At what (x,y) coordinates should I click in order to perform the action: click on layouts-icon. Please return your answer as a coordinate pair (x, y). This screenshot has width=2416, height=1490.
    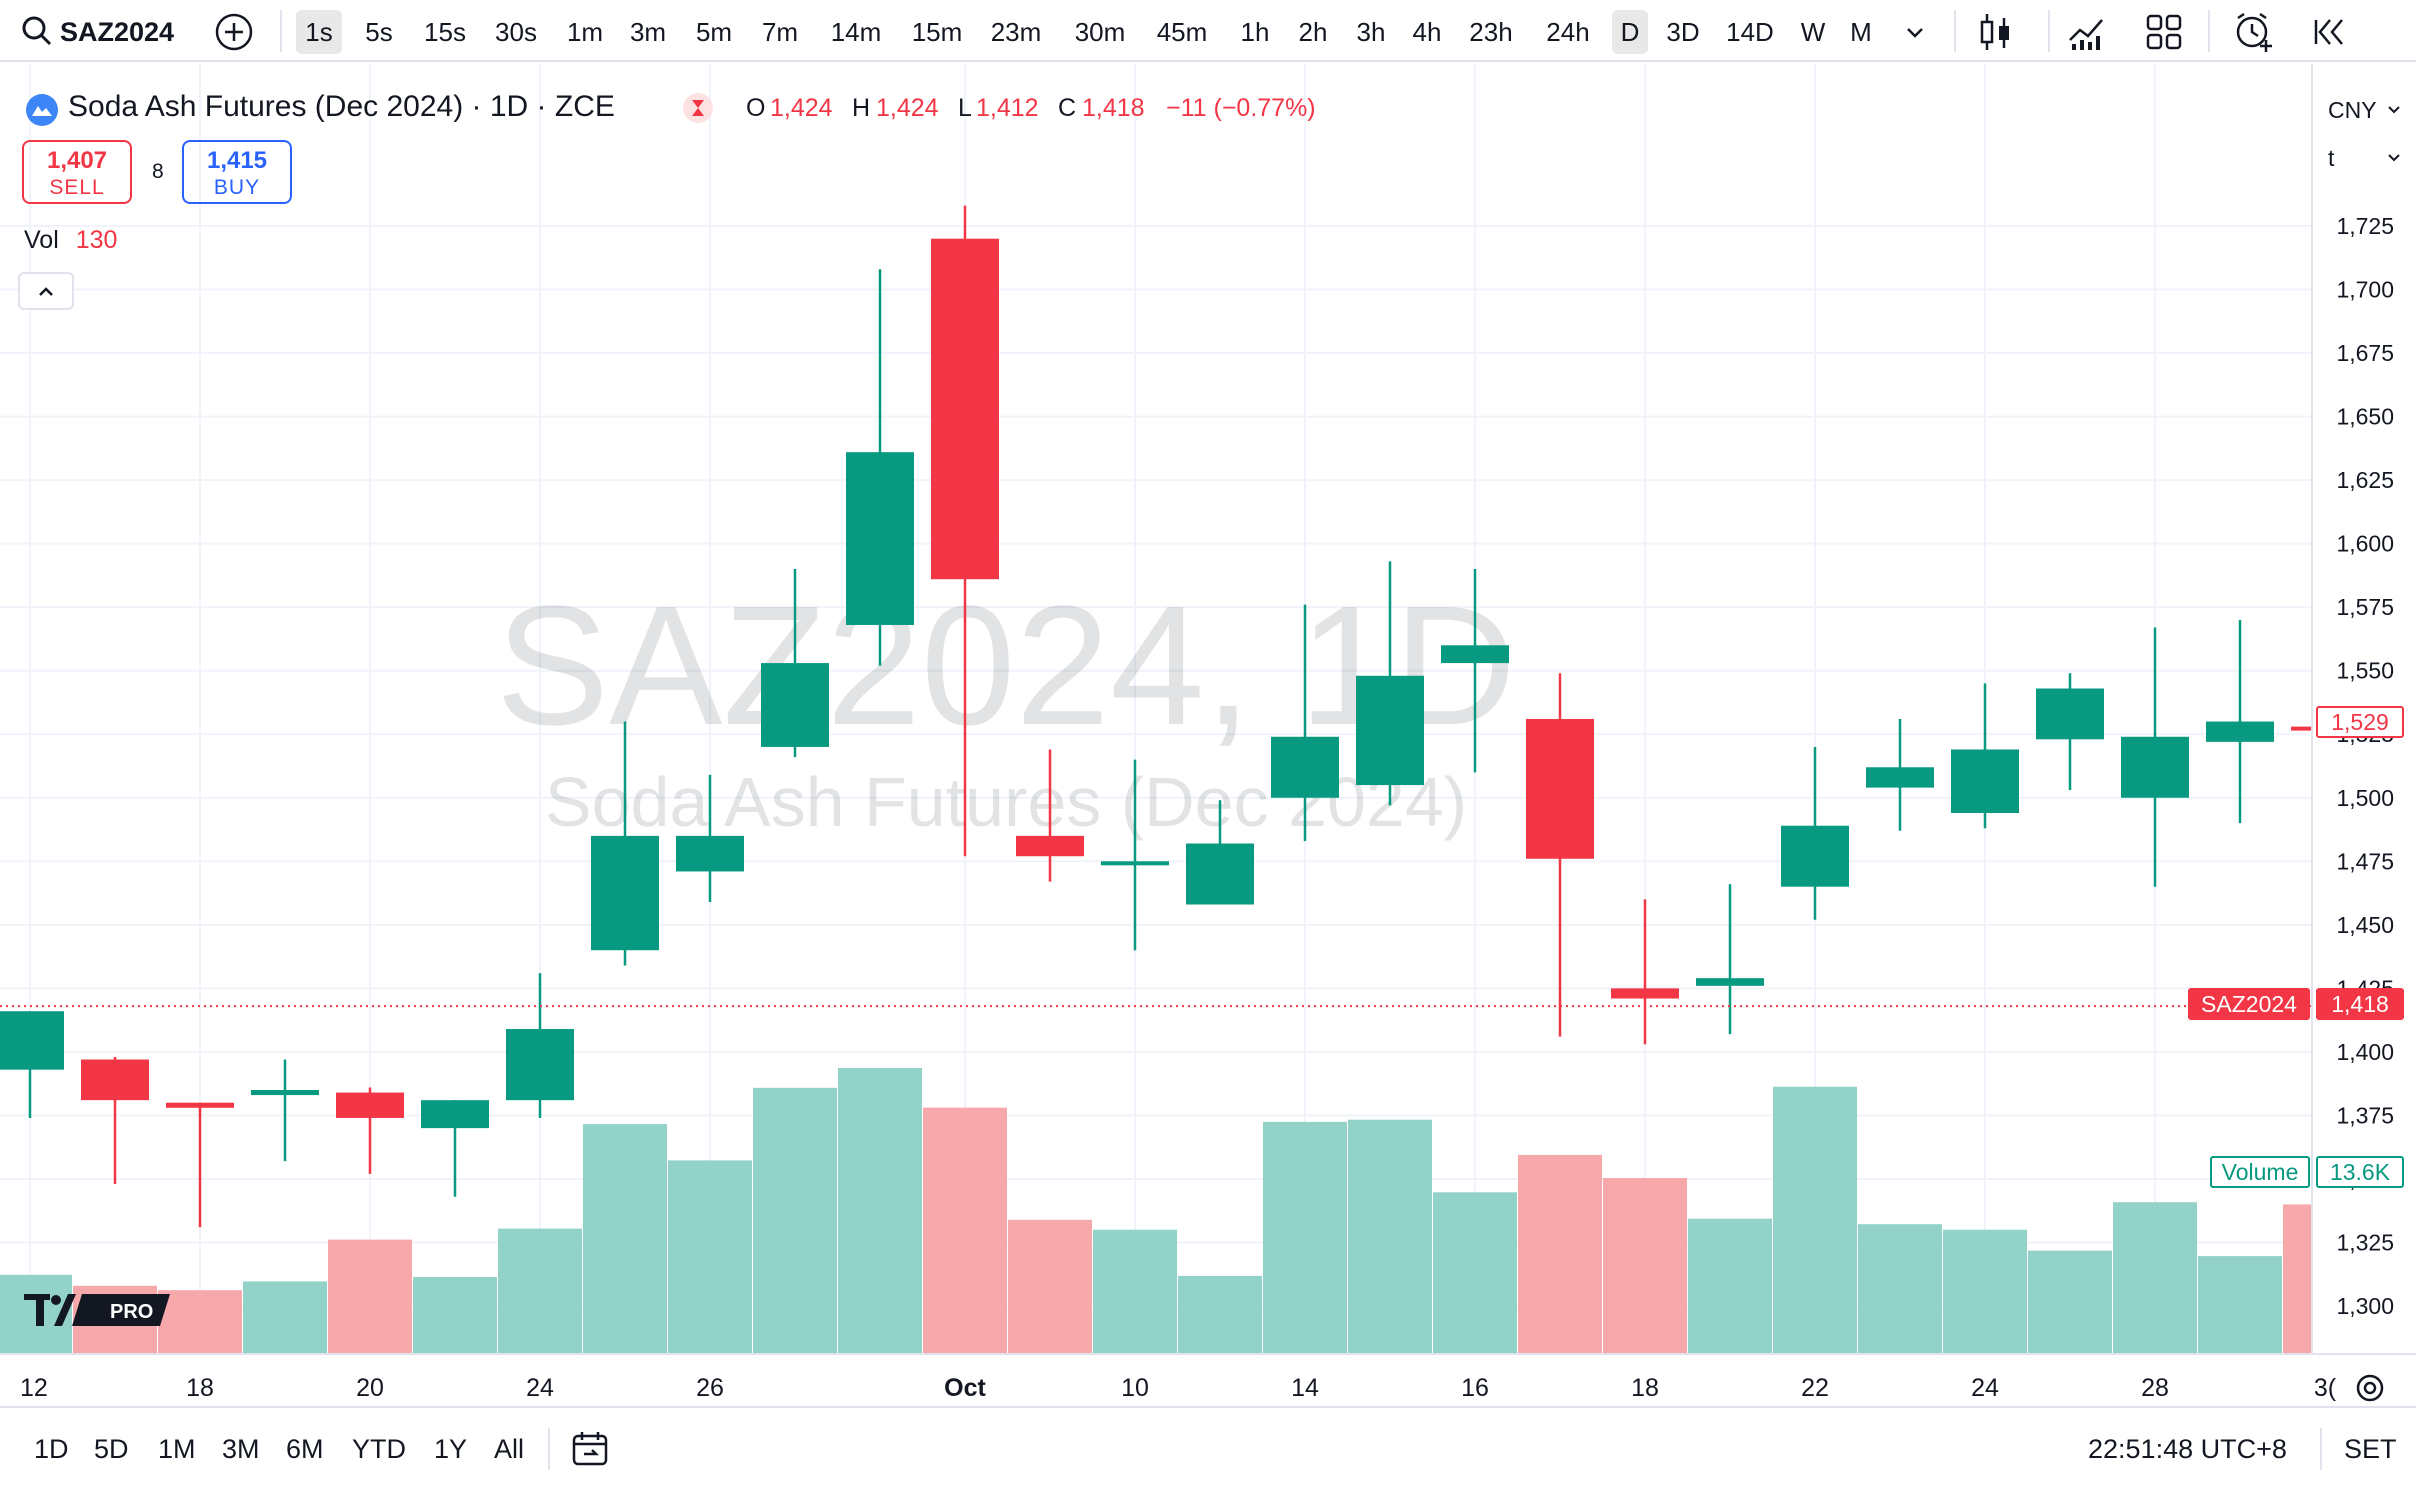
    Looking at the image, I should click on (2164, 34).